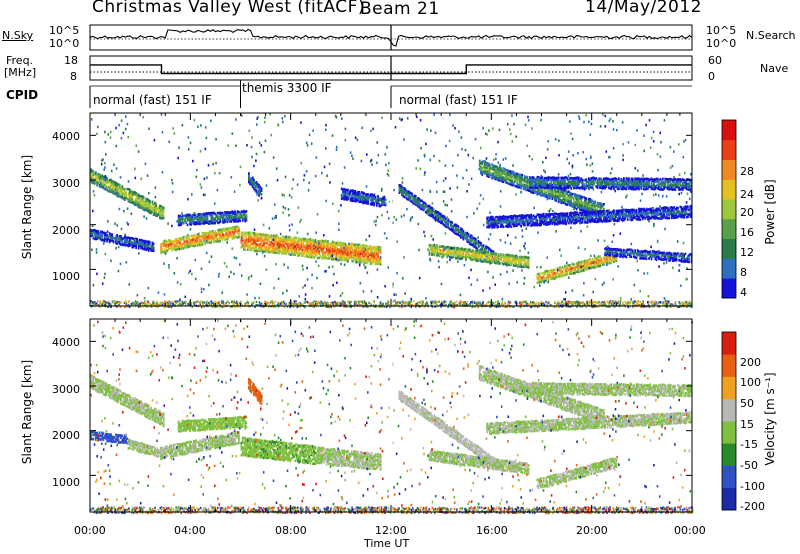 This screenshot has height=554, width=800. What do you see at coordinates (152, 100) in the screenshot?
I see `cpid-segment-1: normal (fast) 151 IF` at bounding box center [152, 100].